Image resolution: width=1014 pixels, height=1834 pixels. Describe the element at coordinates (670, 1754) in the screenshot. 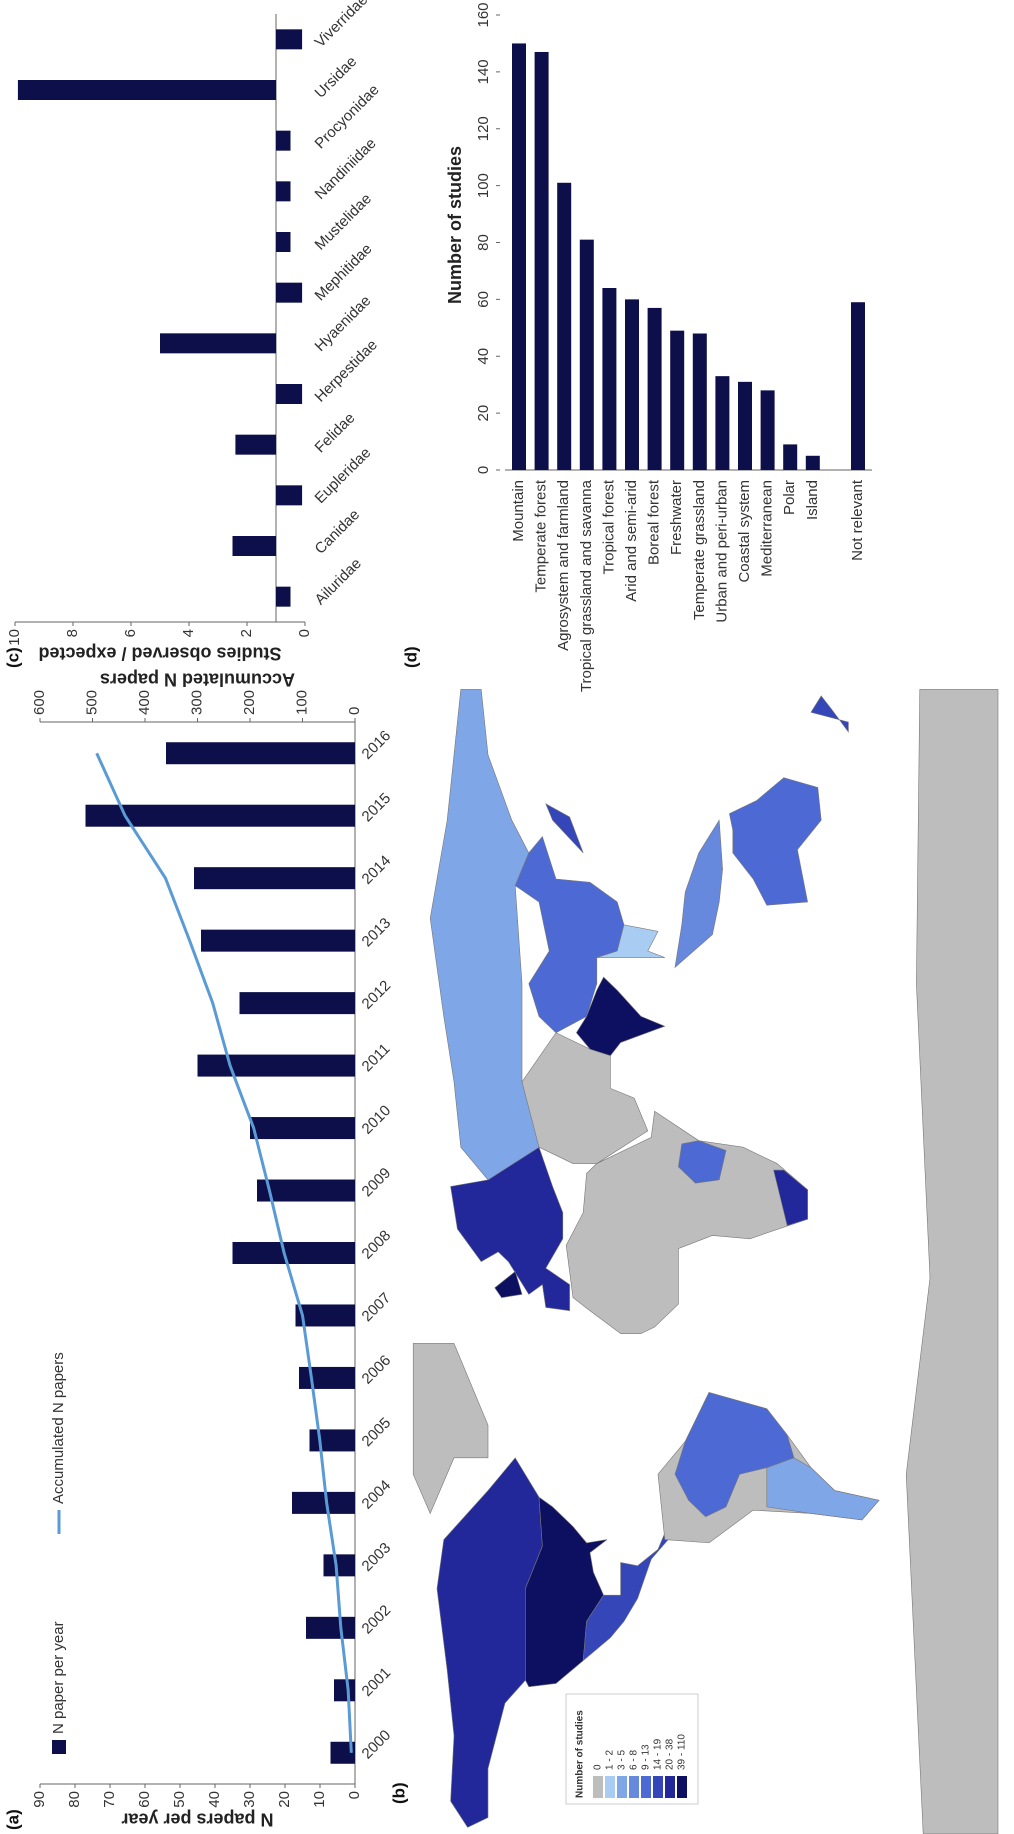

I see `legend-label: 20 - 38` at that location.